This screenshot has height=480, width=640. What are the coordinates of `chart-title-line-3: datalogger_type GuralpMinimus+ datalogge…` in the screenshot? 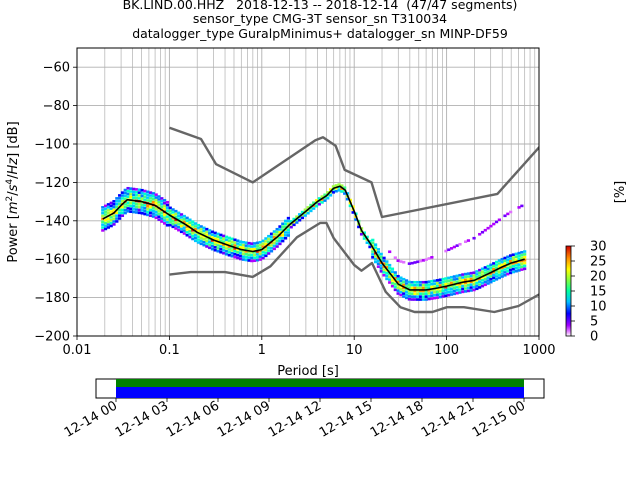 It's located at (320, 33).